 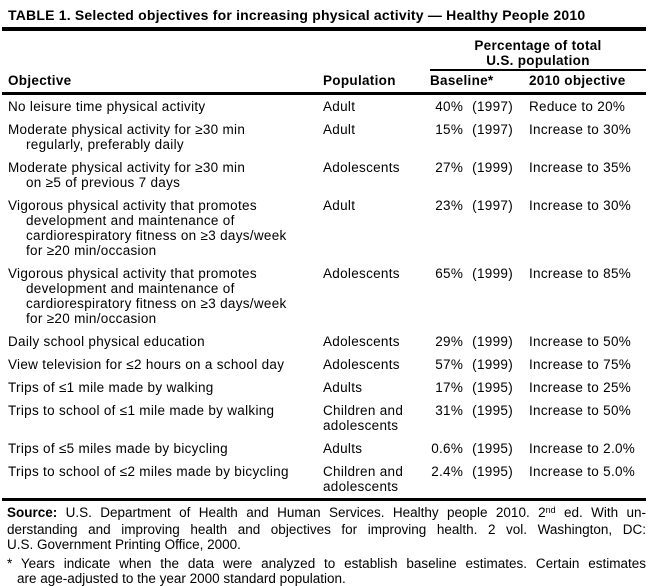 What do you see at coordinates (324, 499) in the screenshot?
I see `bottom-rule` at bounding box center [324, 499].